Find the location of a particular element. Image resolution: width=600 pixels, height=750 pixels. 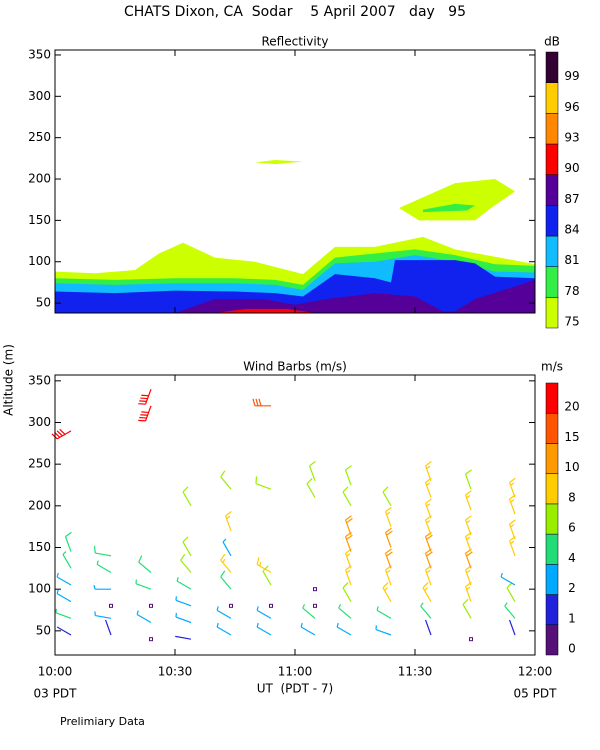

colorbar-label: 4 is located at coordinates (572, 558).